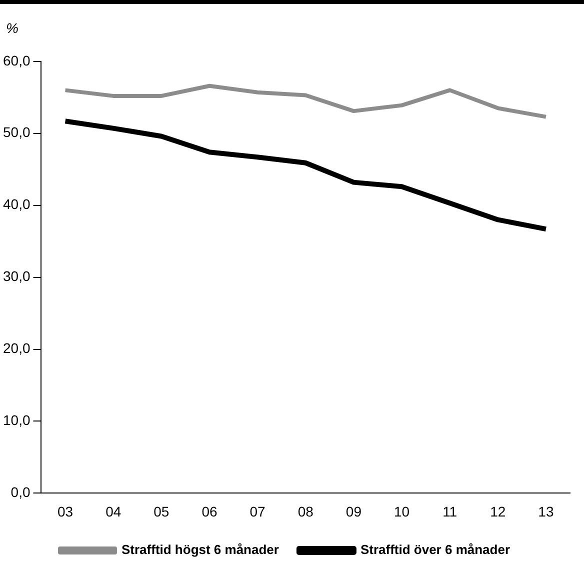  Describe the element at coordinates (450, 511) in the screenshot. I see `x-tick-label: 11` at that location.